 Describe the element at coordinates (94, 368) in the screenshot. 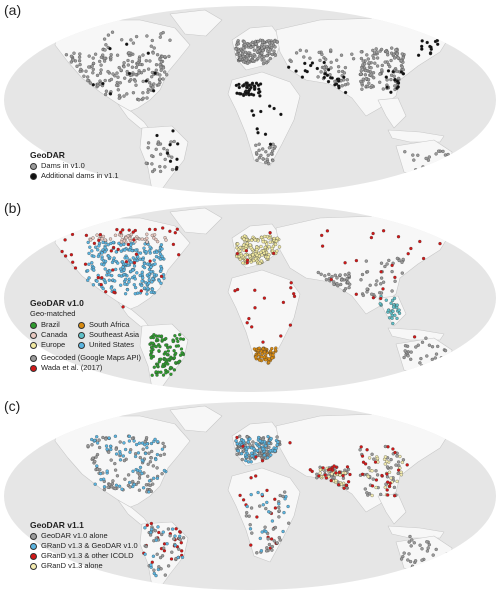

I see `legend-item: Wada et al. (2017)` at that location.